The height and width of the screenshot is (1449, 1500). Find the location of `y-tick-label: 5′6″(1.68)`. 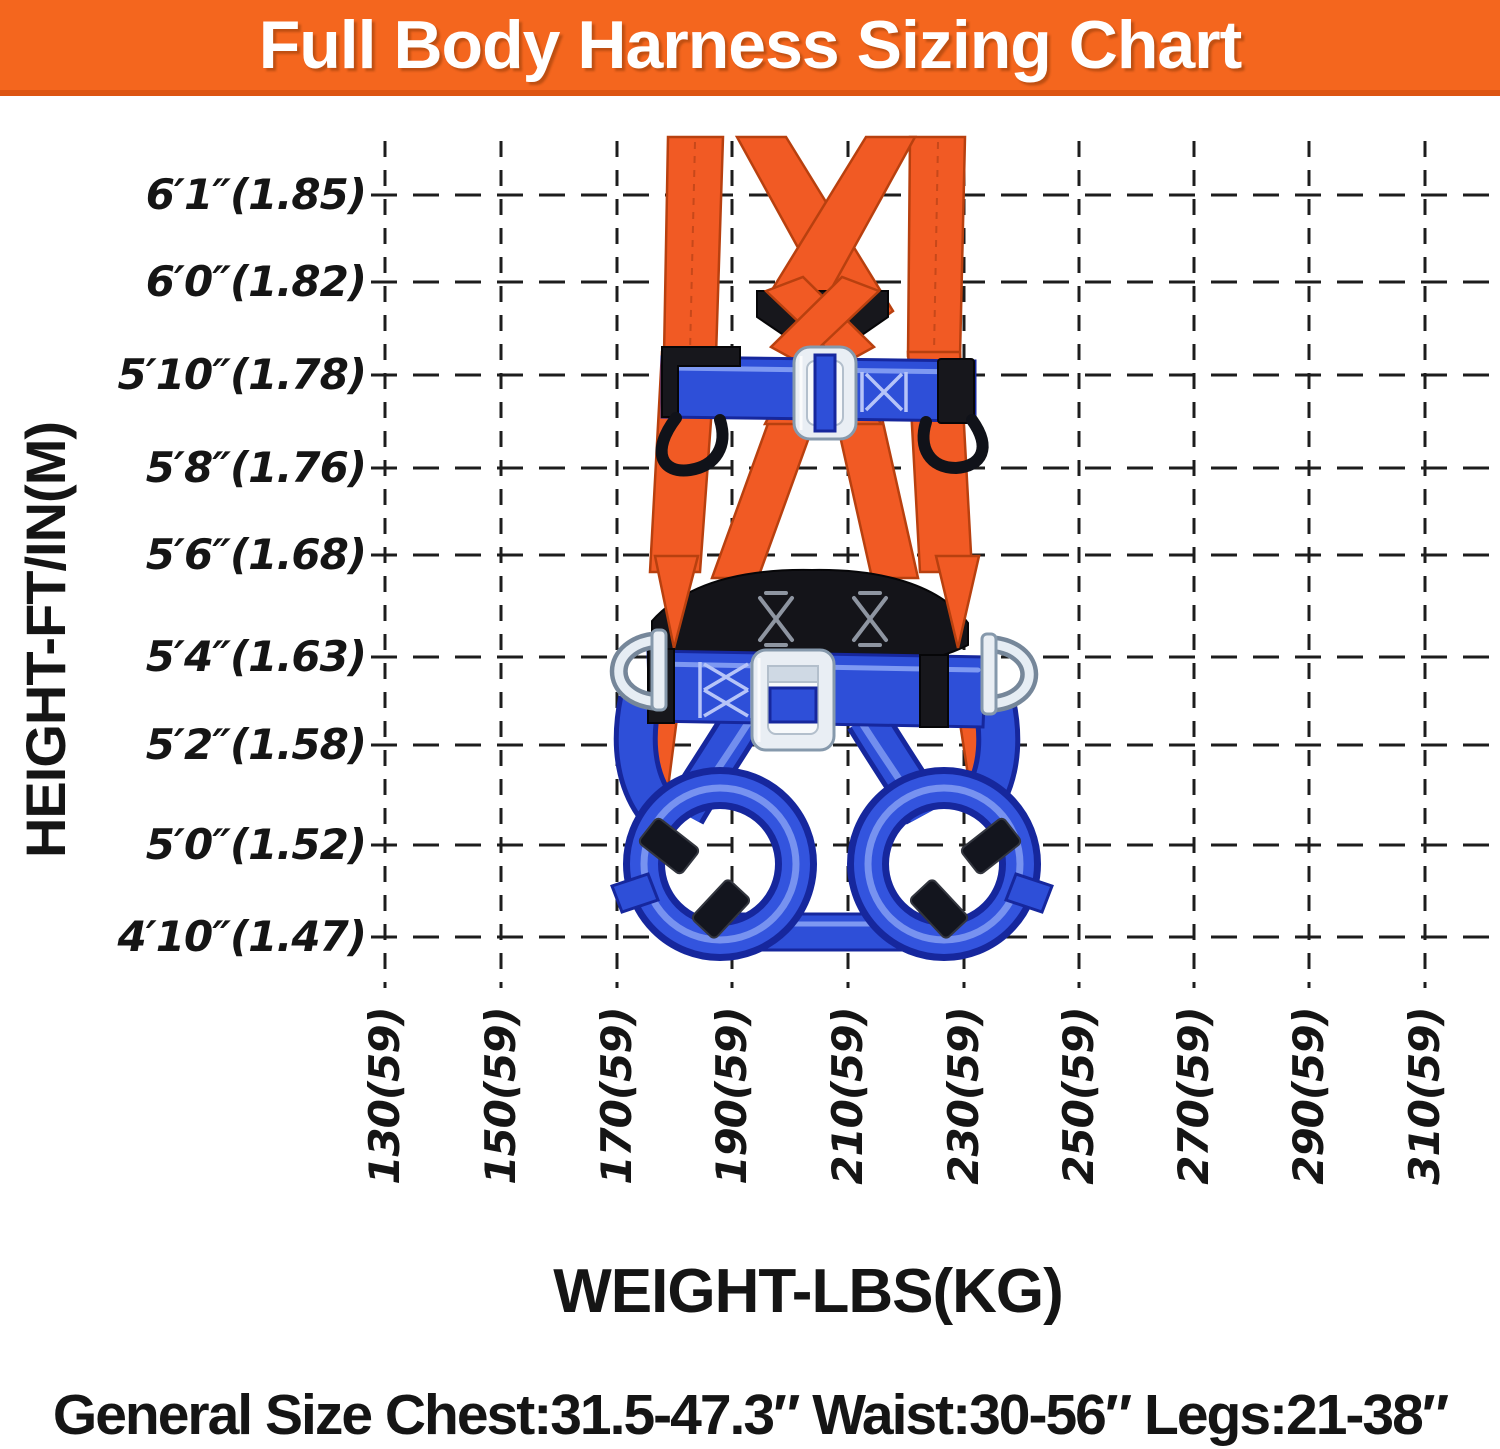

y-tick-label: 5′6″(1.68) is located at coordinates (256, 554).